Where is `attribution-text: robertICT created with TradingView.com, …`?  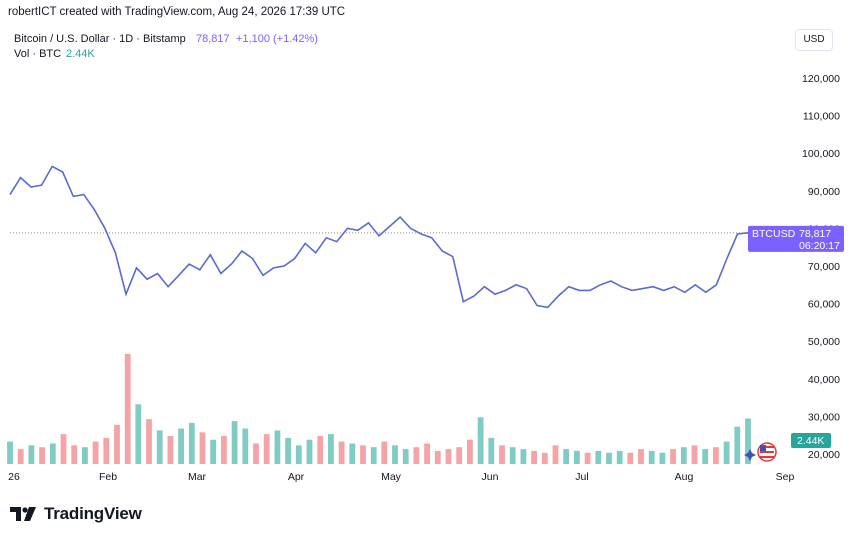
attribution-text: robertICT created with TradingView.com, … is located at coordinates (177, 12).